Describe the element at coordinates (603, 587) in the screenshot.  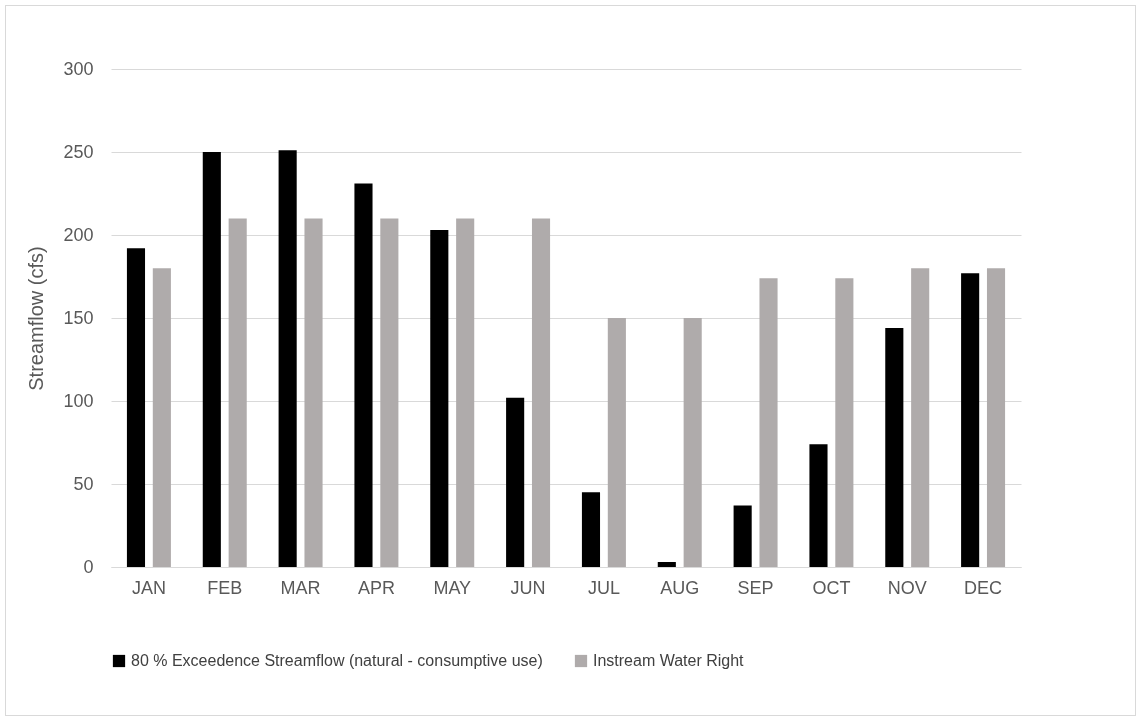
I see `x-tick-label: JUL` at that location.